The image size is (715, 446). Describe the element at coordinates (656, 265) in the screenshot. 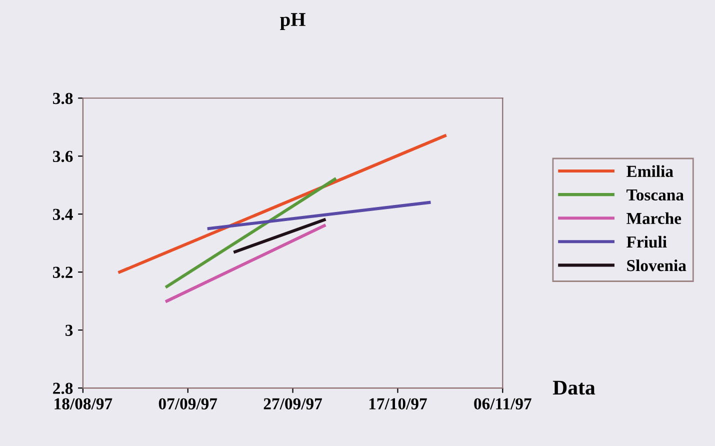

I see `legend-label: Slovenia` at that location.